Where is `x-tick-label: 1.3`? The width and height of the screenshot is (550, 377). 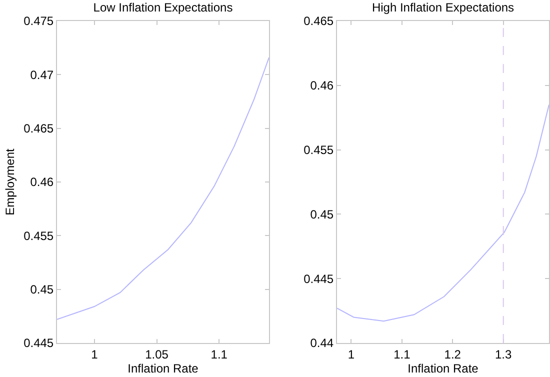 x-tick-label: 1.3 is located at coordinates (503, 354).